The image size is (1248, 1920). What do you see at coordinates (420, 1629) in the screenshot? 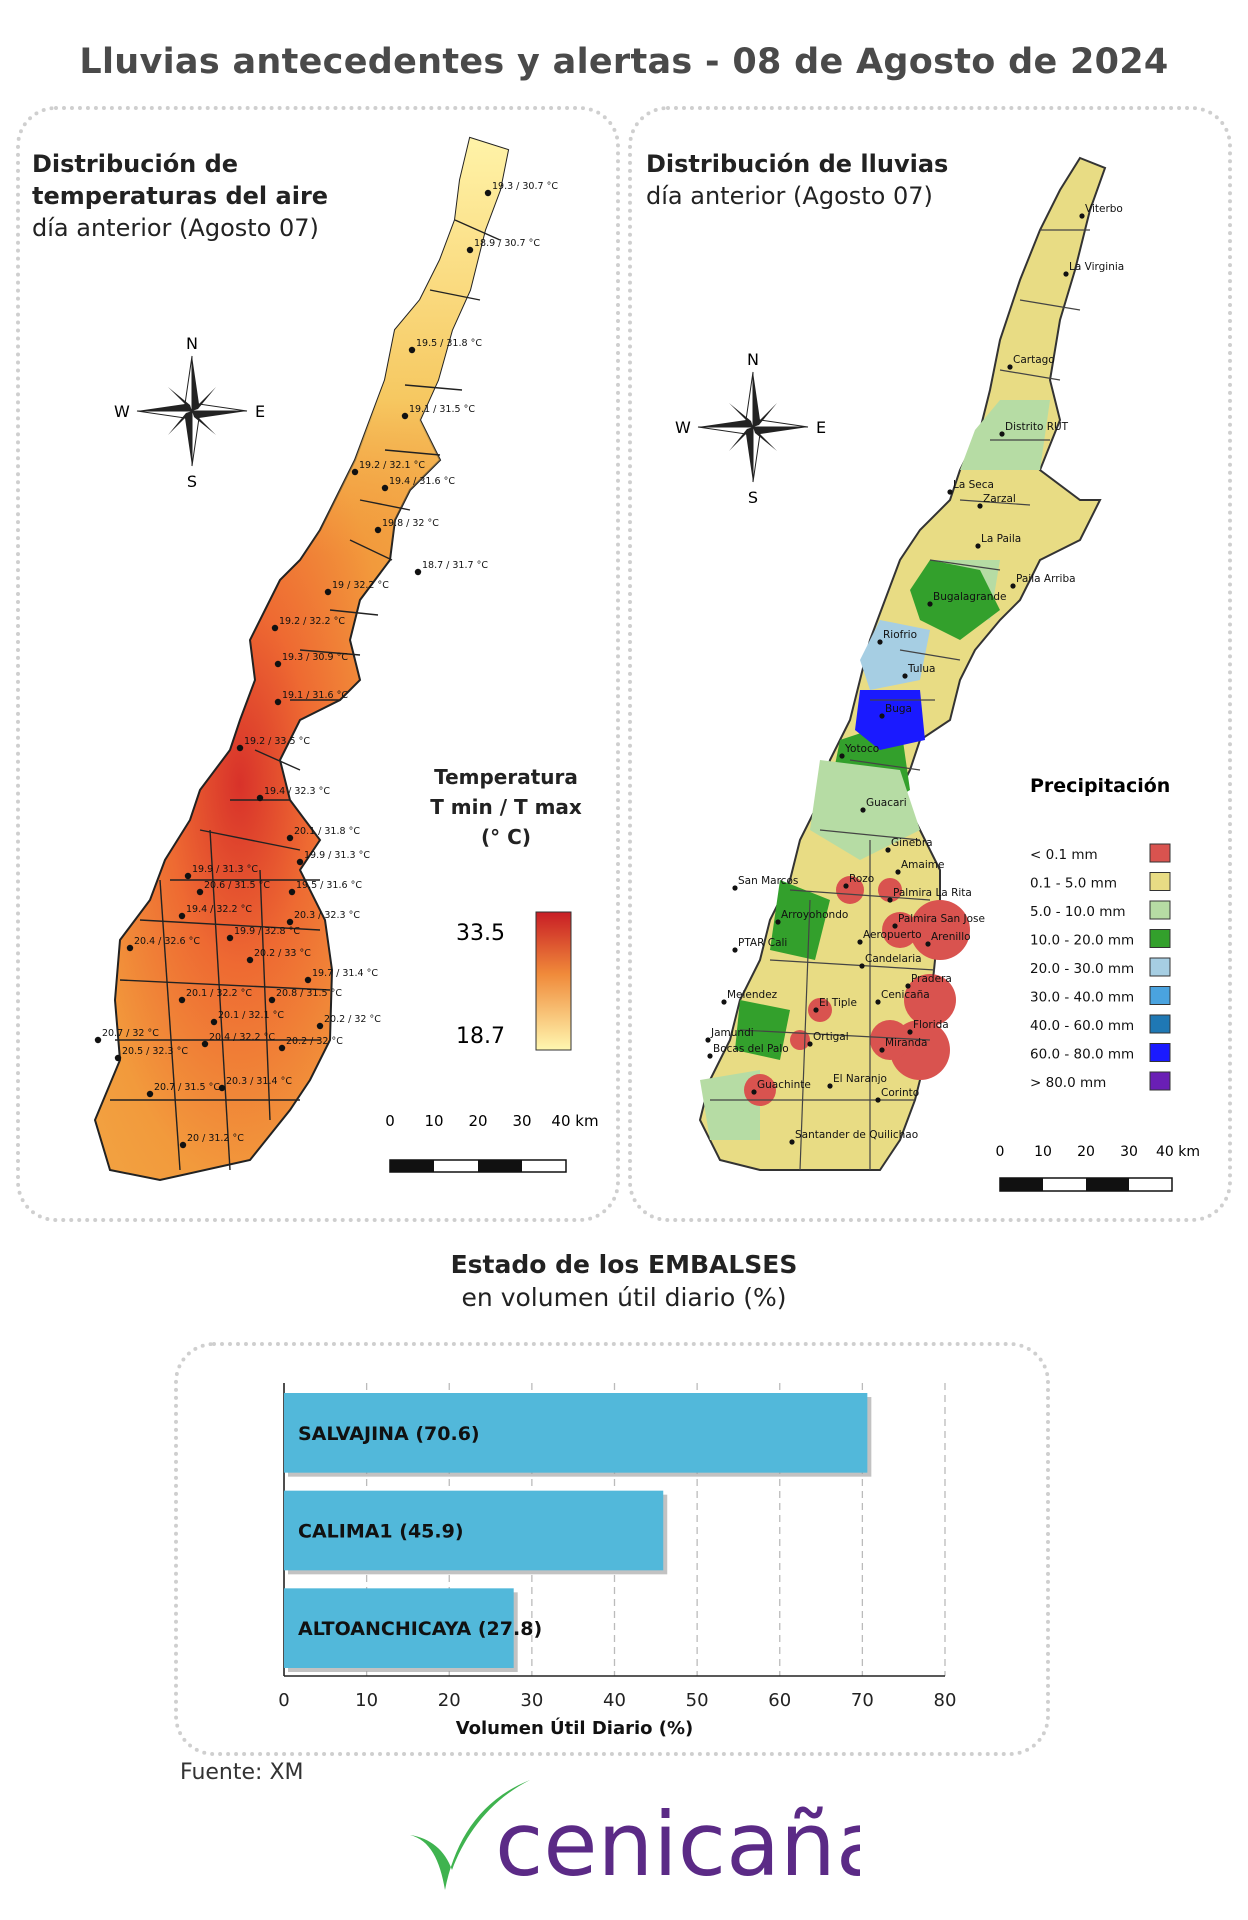
I see `bar-label: ALTOANCHICAYA (27.8)` at bounding box center [420, 1629].